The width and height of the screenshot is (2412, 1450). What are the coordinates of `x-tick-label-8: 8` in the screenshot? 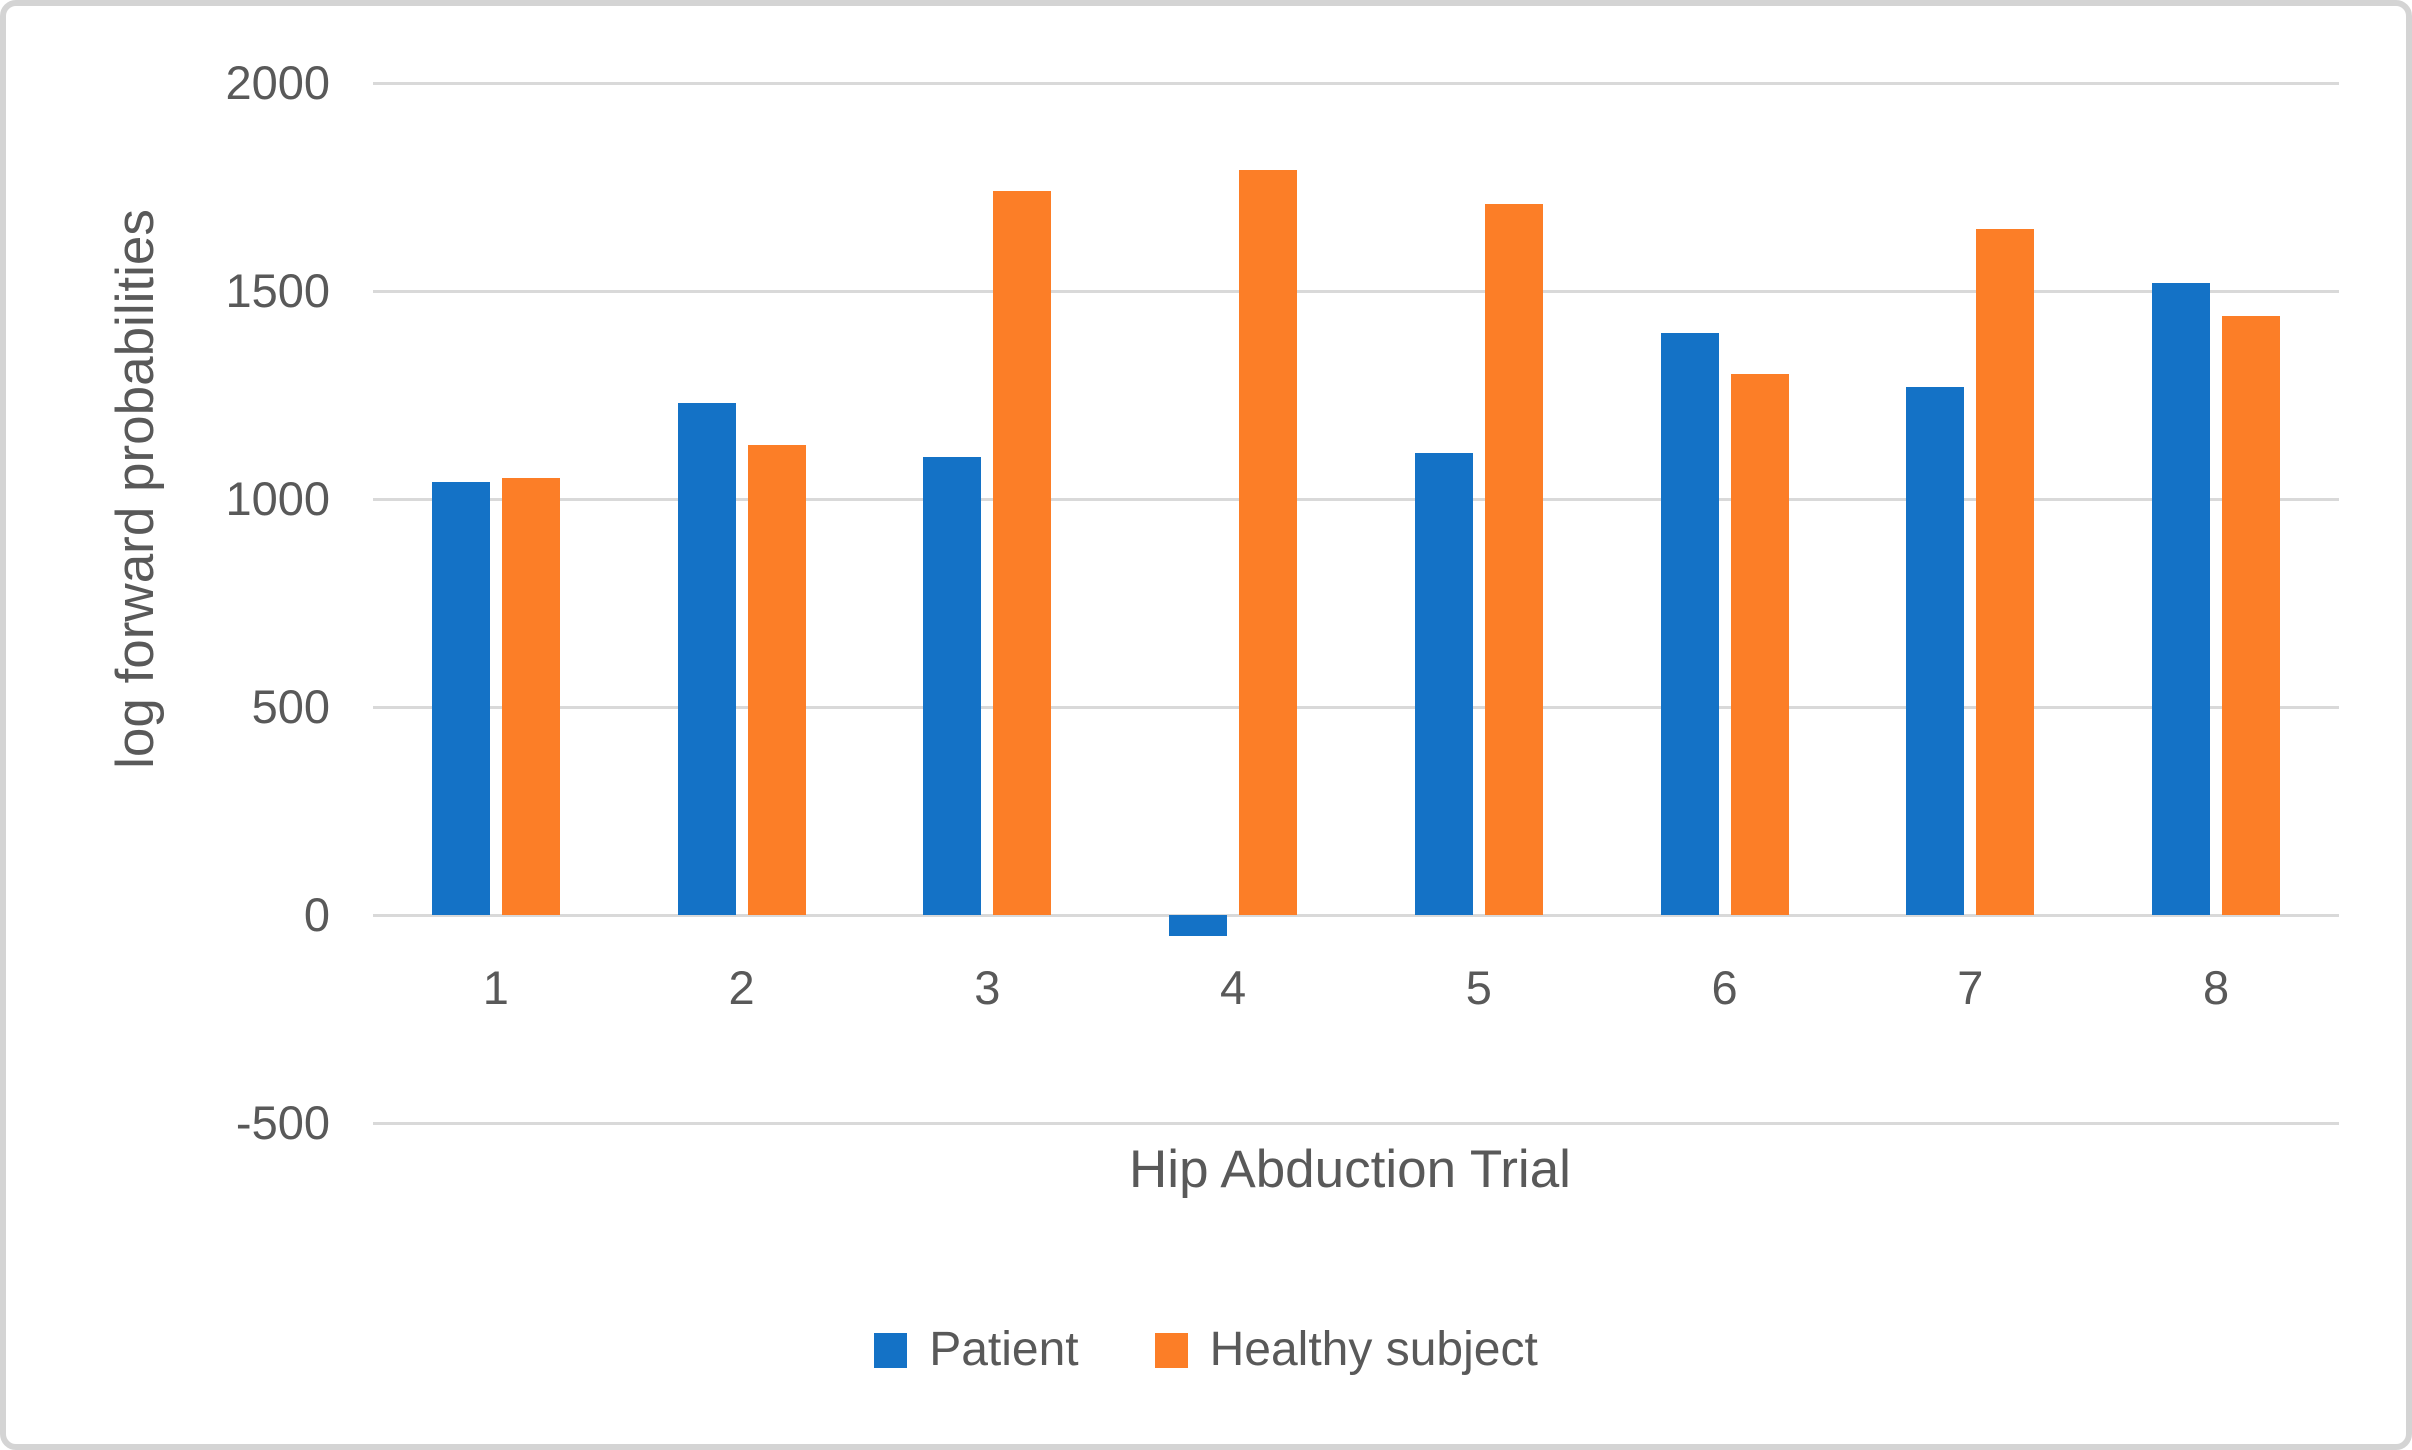 It's located at (2216, 987).